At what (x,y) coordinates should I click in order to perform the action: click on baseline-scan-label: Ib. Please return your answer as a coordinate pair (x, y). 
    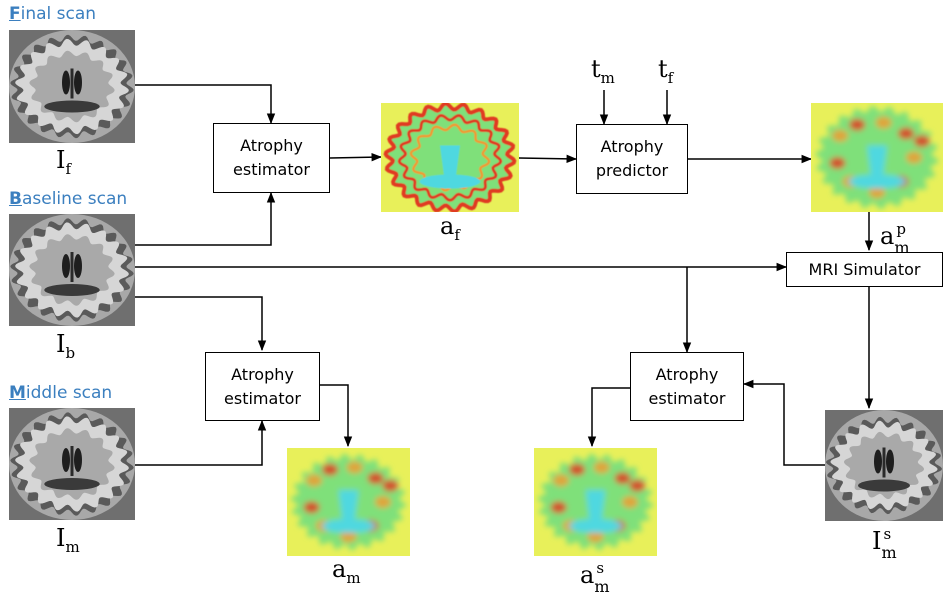
    Looking at the image, I should click on (65, 346).